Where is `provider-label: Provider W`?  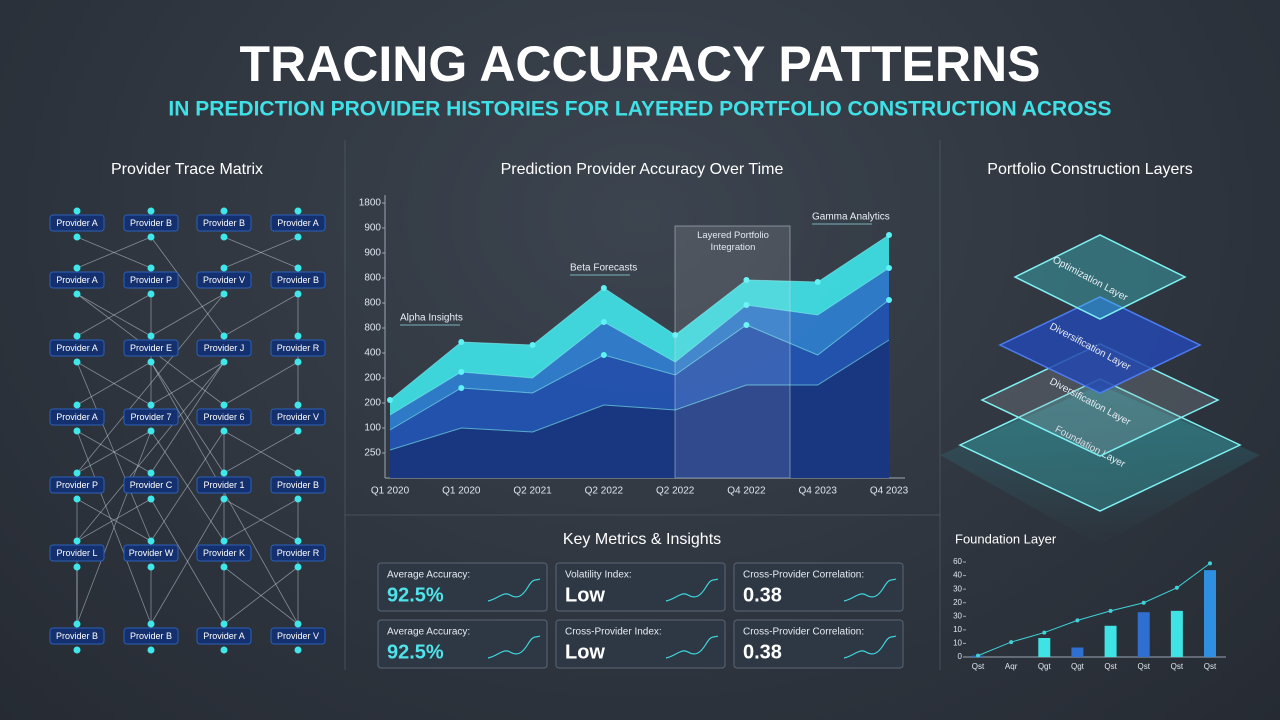 provider-label: Provider W is located at coordinates (151, 553).